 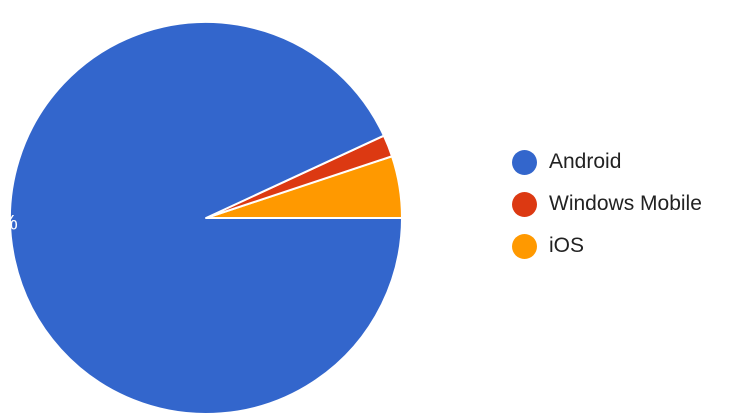 I want to click on legend-swatch-ios, so click(x=524, y=246).